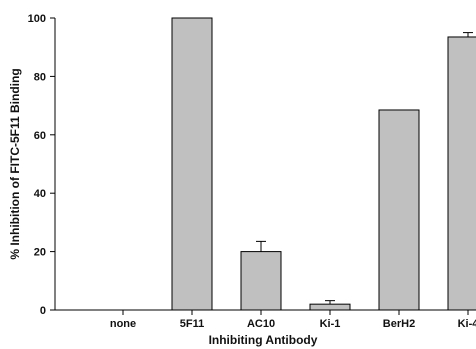  Describe the element at coordinates (40, 194) in the screenshot. I see `y-tick-label: 40` at that location.